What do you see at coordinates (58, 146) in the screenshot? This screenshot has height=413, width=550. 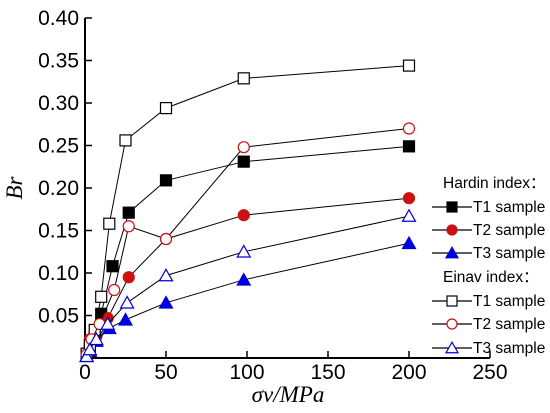 I see `y-tick-label: 0.25` at bounding box center [58, 146].